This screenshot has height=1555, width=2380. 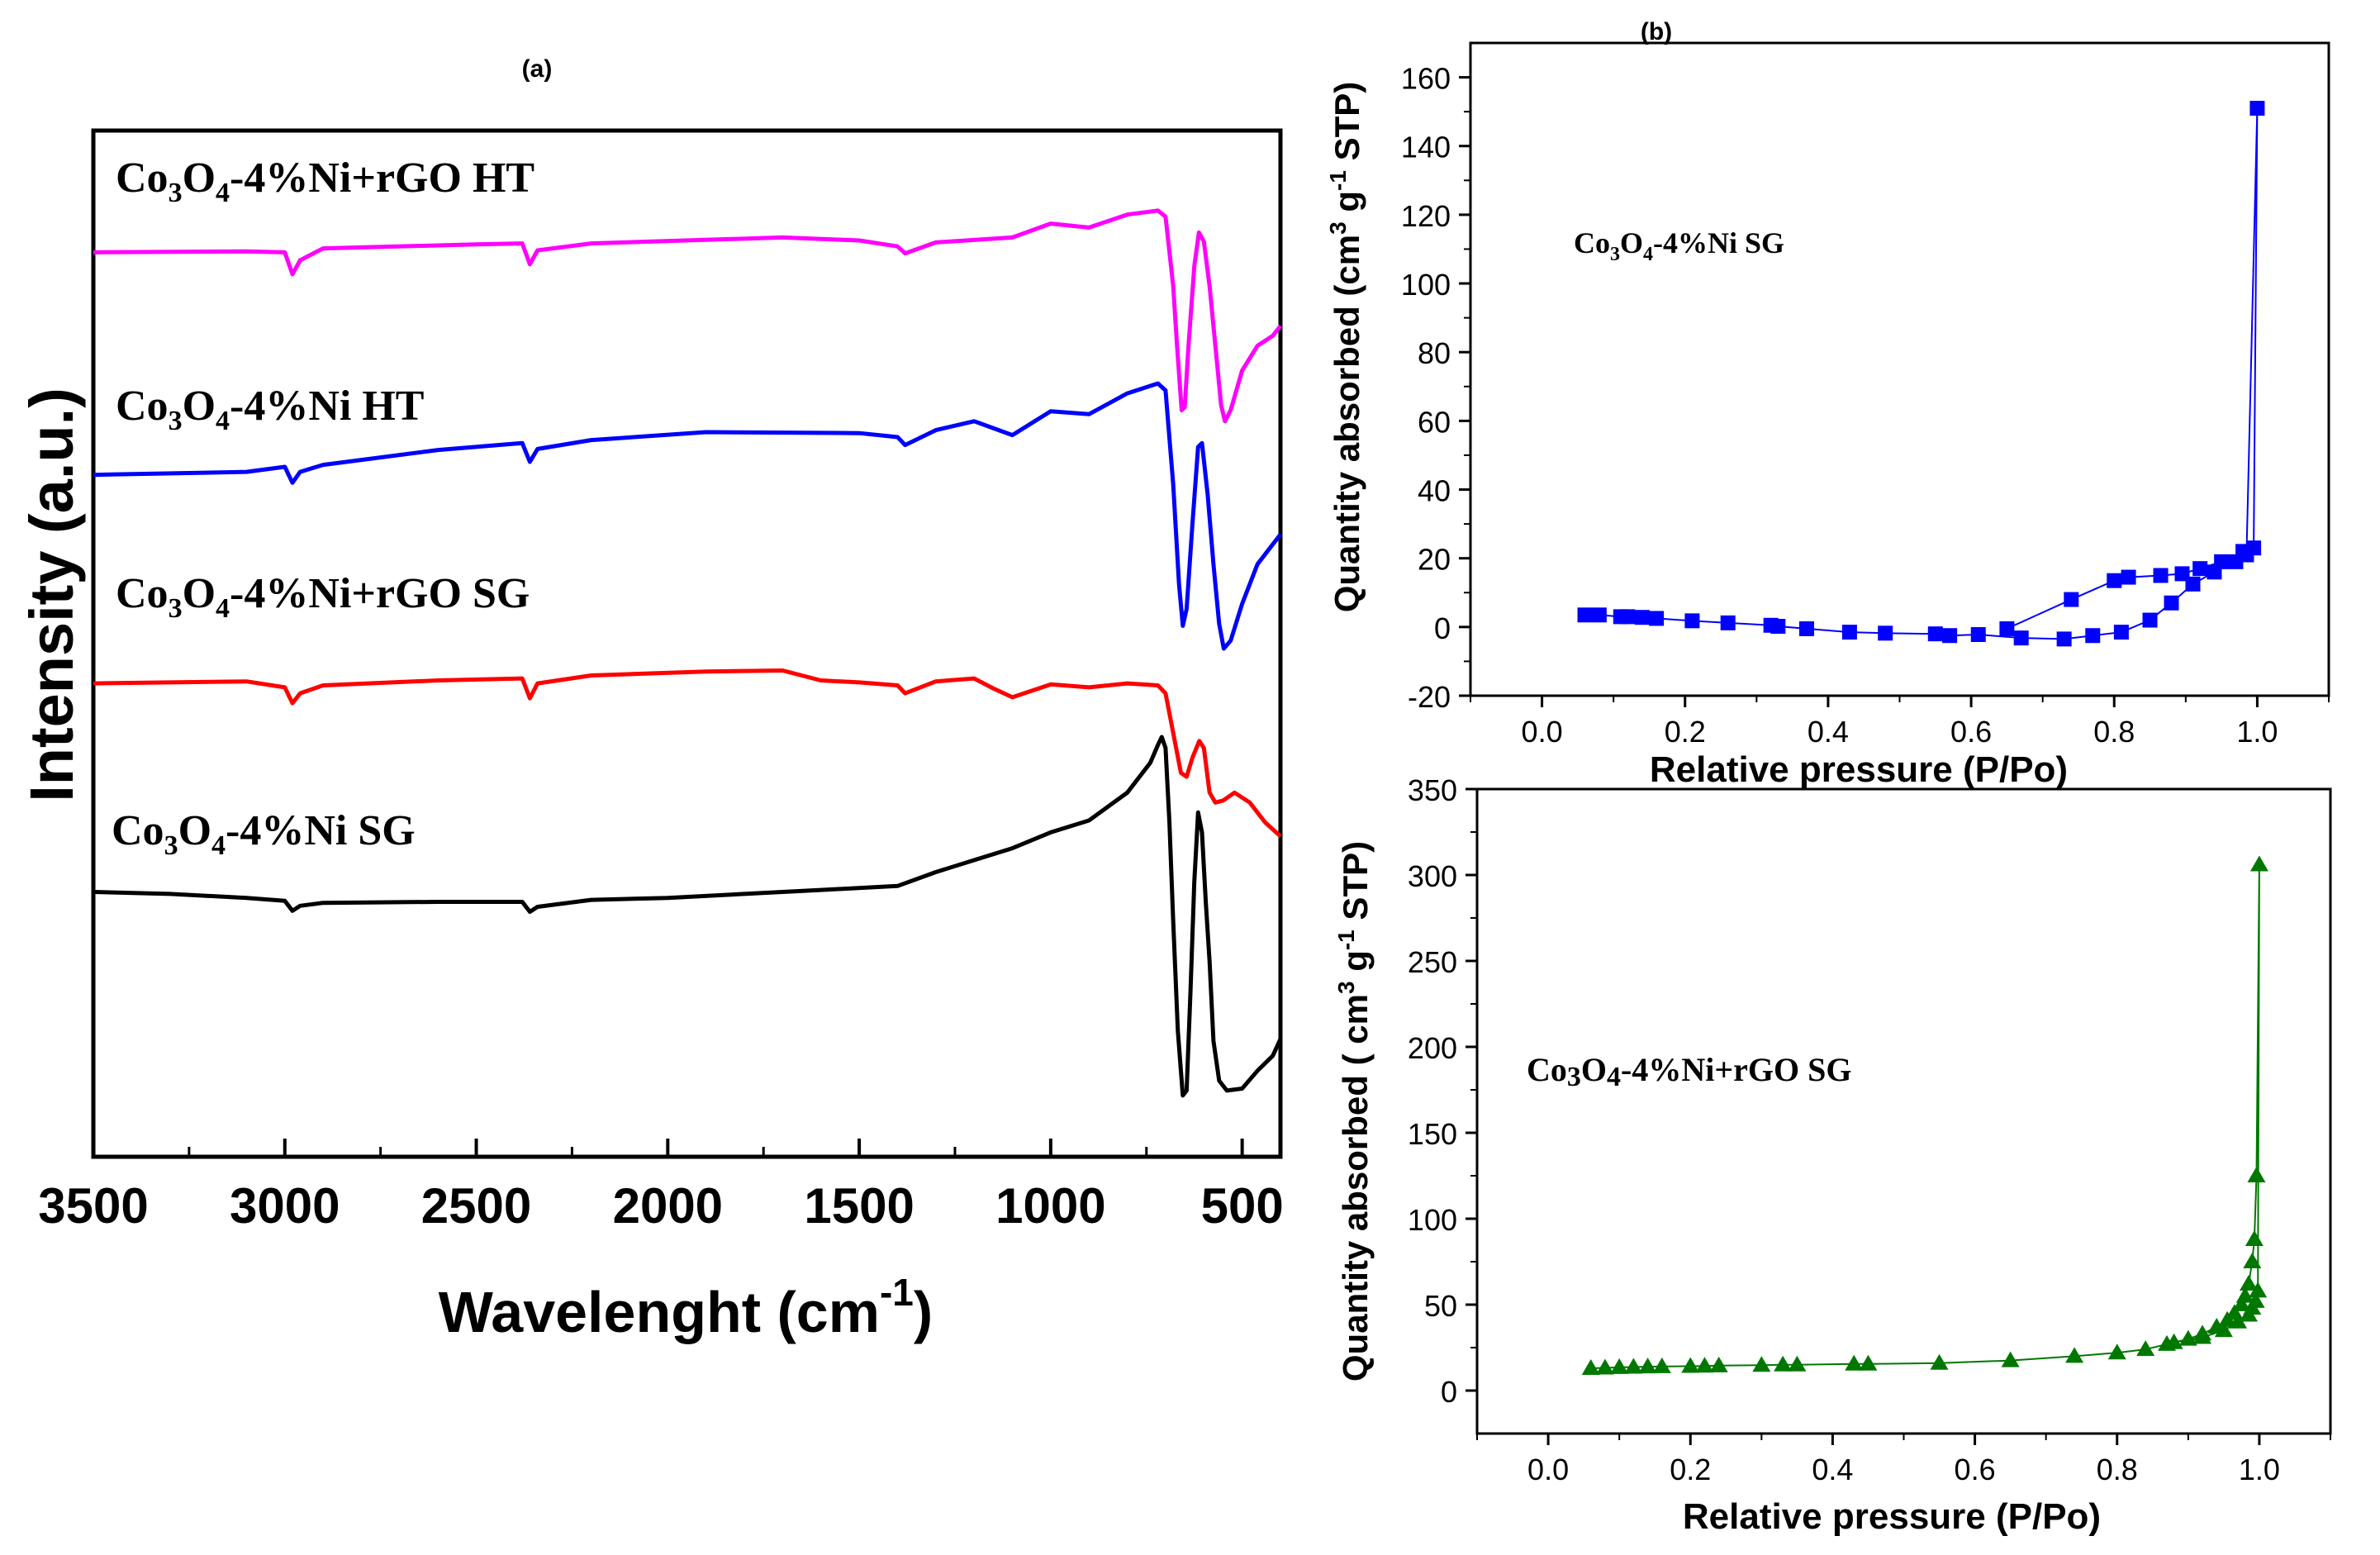 I want to click on y-tick-label: 200, so click(x=1432, y=1048).